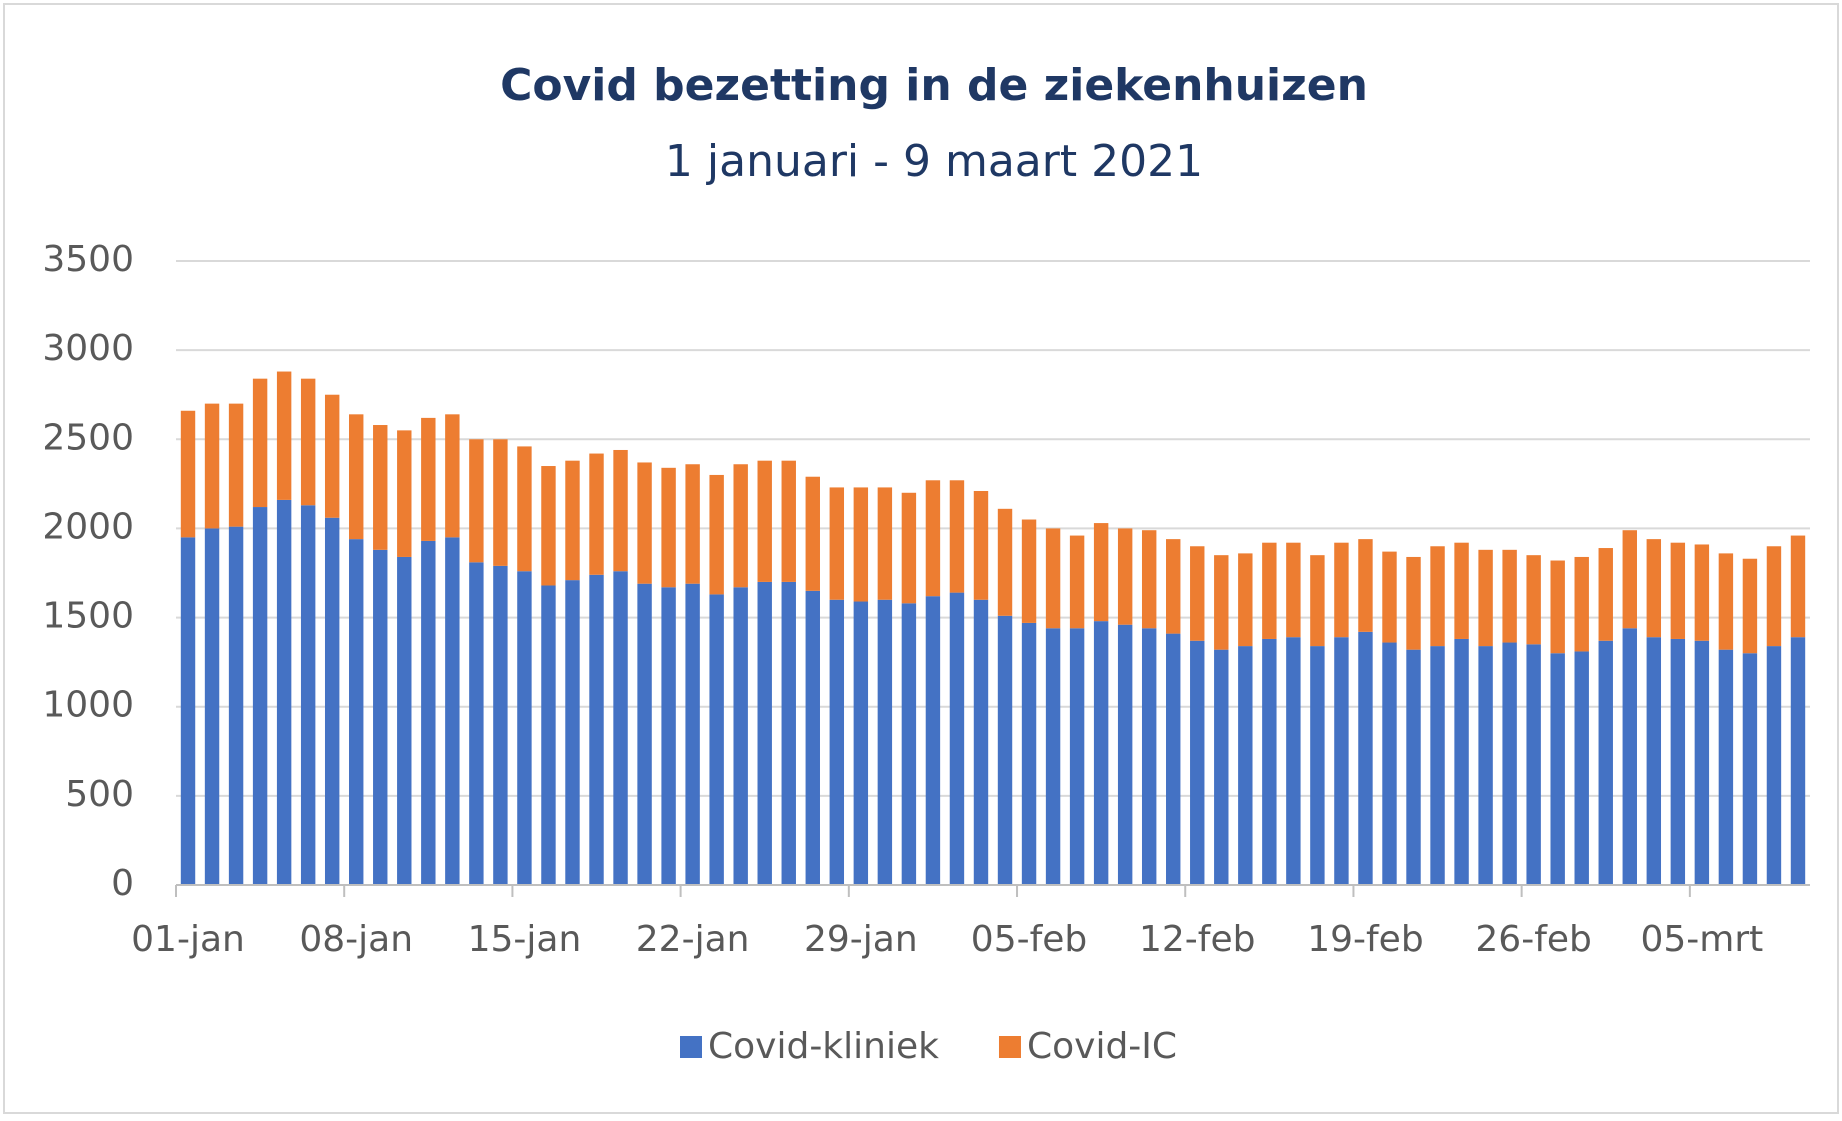  What do you see at coordinates (1533, 939) in the screenshot?
I see `x-tick-label: 26-feb` at bounding box center [1533, 939].